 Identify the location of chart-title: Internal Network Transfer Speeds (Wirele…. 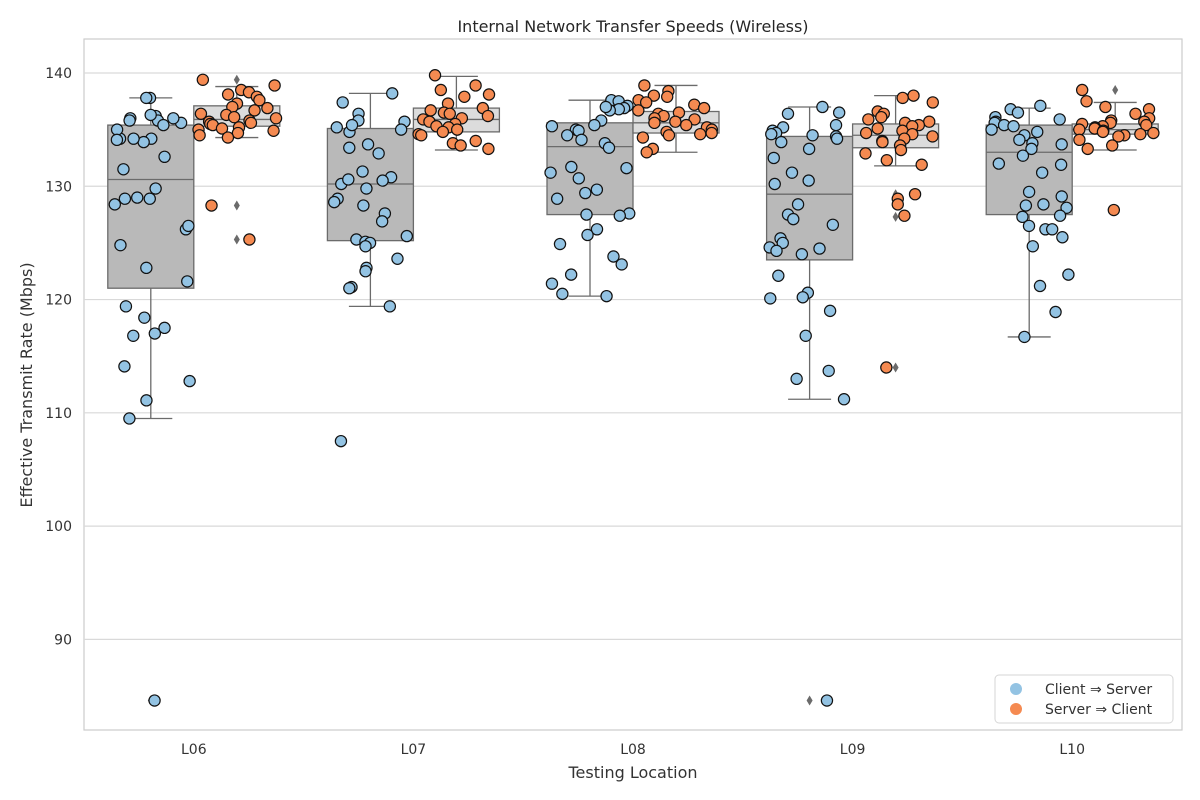
(632, 26).